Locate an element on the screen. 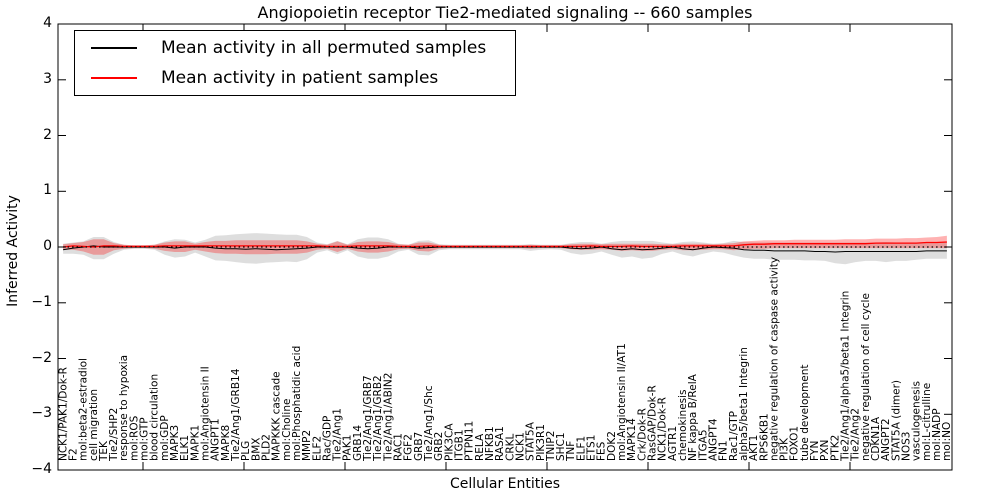  entity-label: negative regulation of cell cycle is located at coordinates (866, 377).